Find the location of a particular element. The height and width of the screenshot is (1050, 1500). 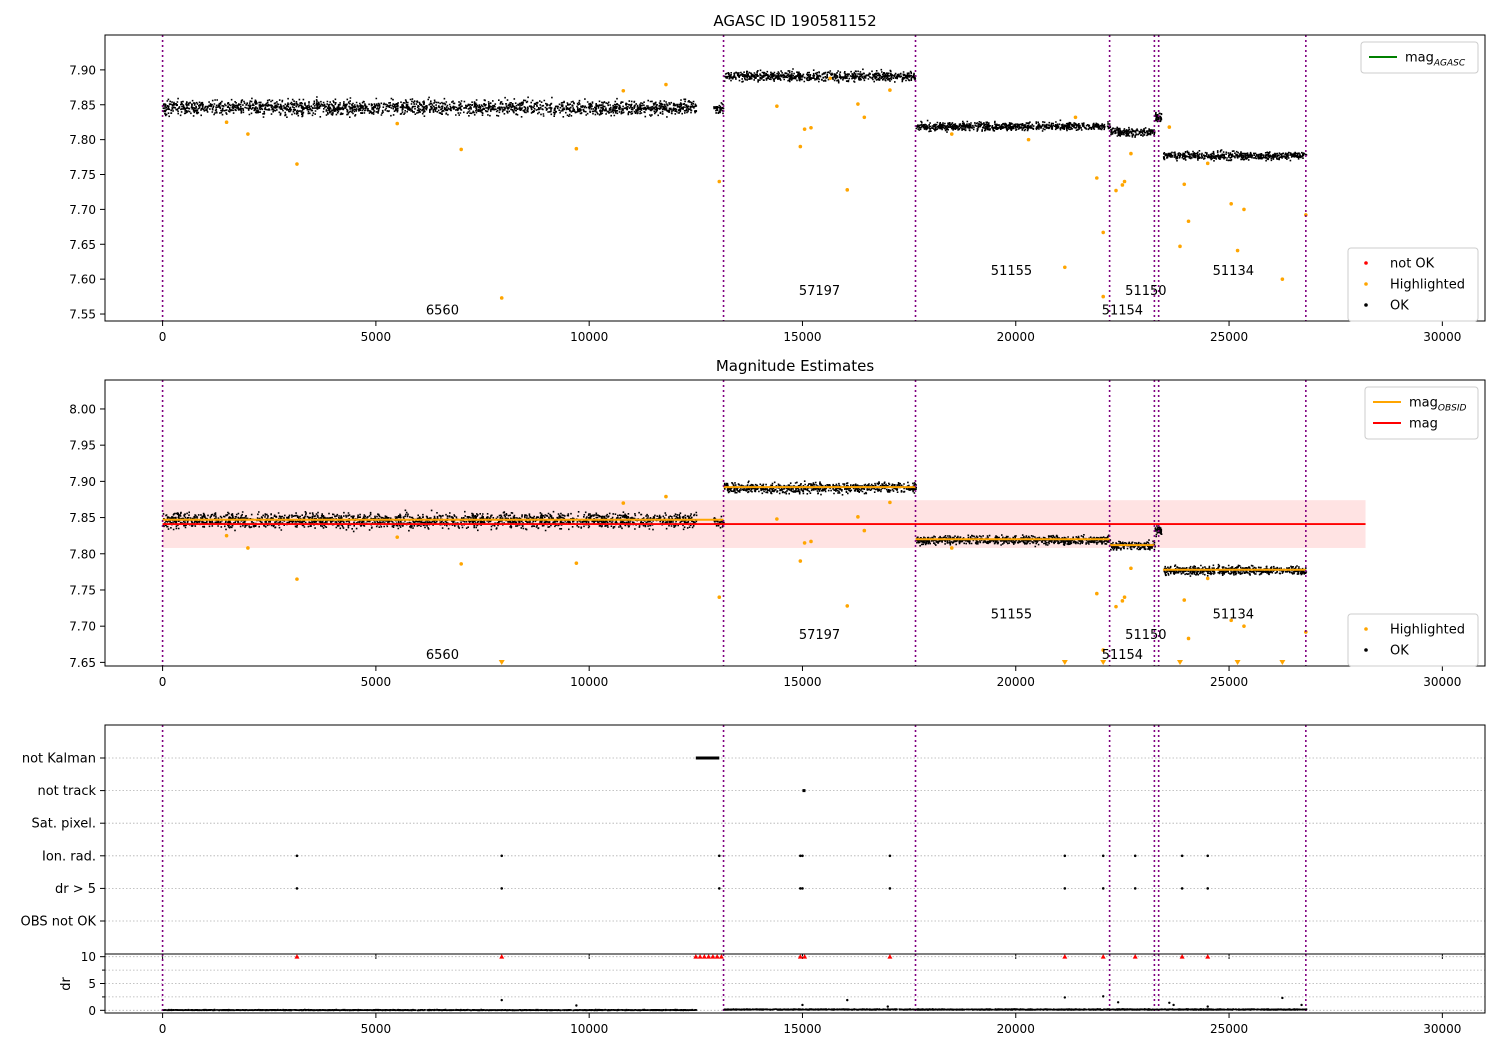

legend-label: not OK is located at coordinates (1412, 264).